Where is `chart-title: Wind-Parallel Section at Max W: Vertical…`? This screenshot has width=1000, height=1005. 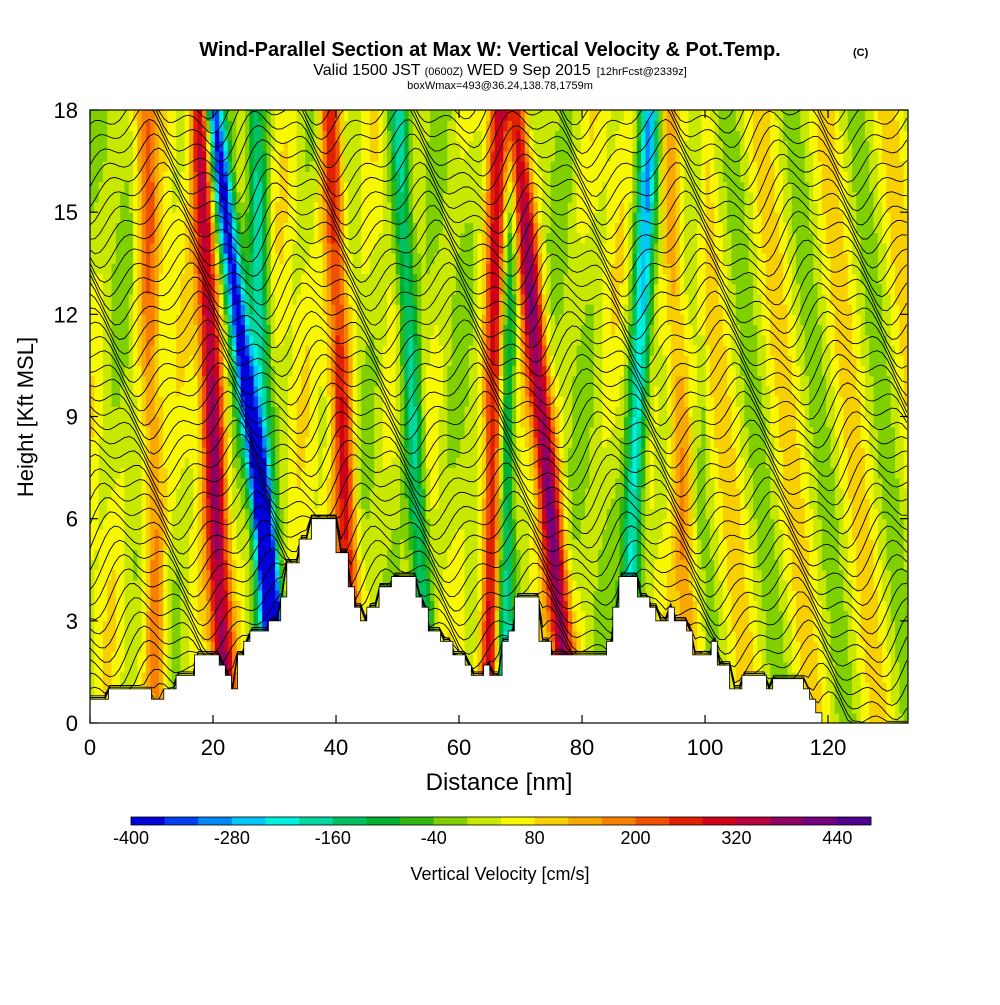 chart-title: Wind-Parallel Section at Max W: Vertical… is located at coordinates (489, 50).